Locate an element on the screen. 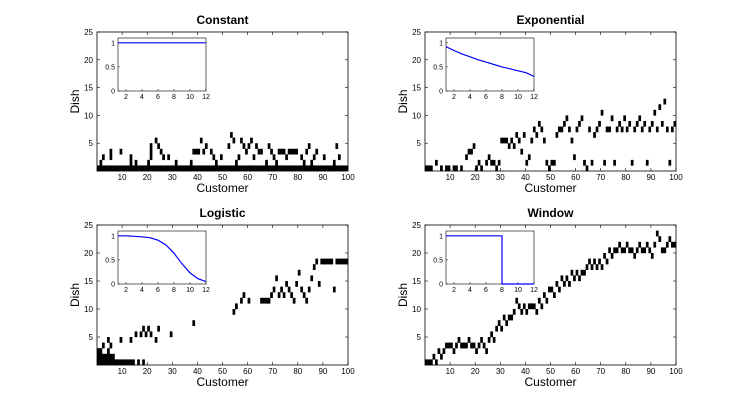  inset-frame is located at coordinates (490, 257).